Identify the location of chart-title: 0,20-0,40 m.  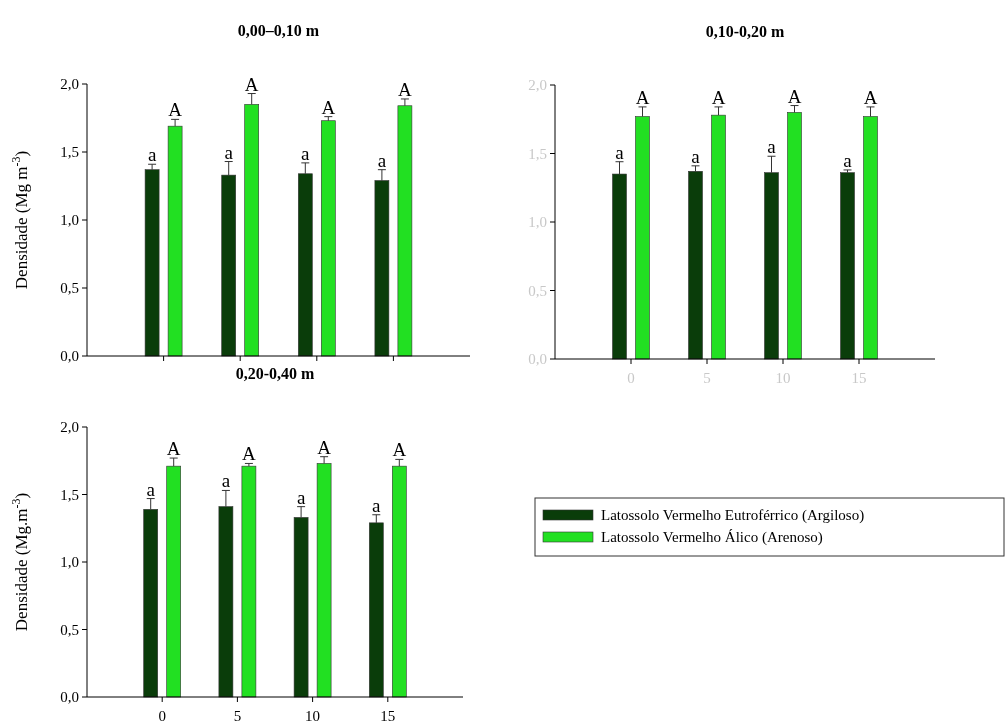
(275, 373).